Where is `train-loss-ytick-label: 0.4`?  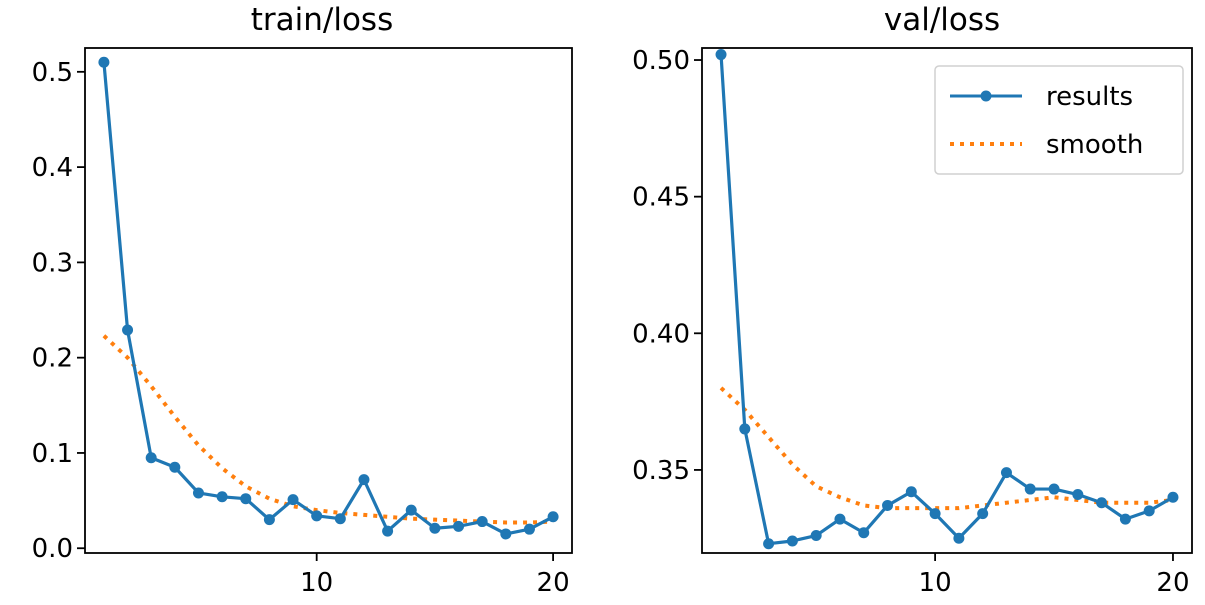
train-loss-ytick-label: 0.4 is located at coordinates (52, 168).